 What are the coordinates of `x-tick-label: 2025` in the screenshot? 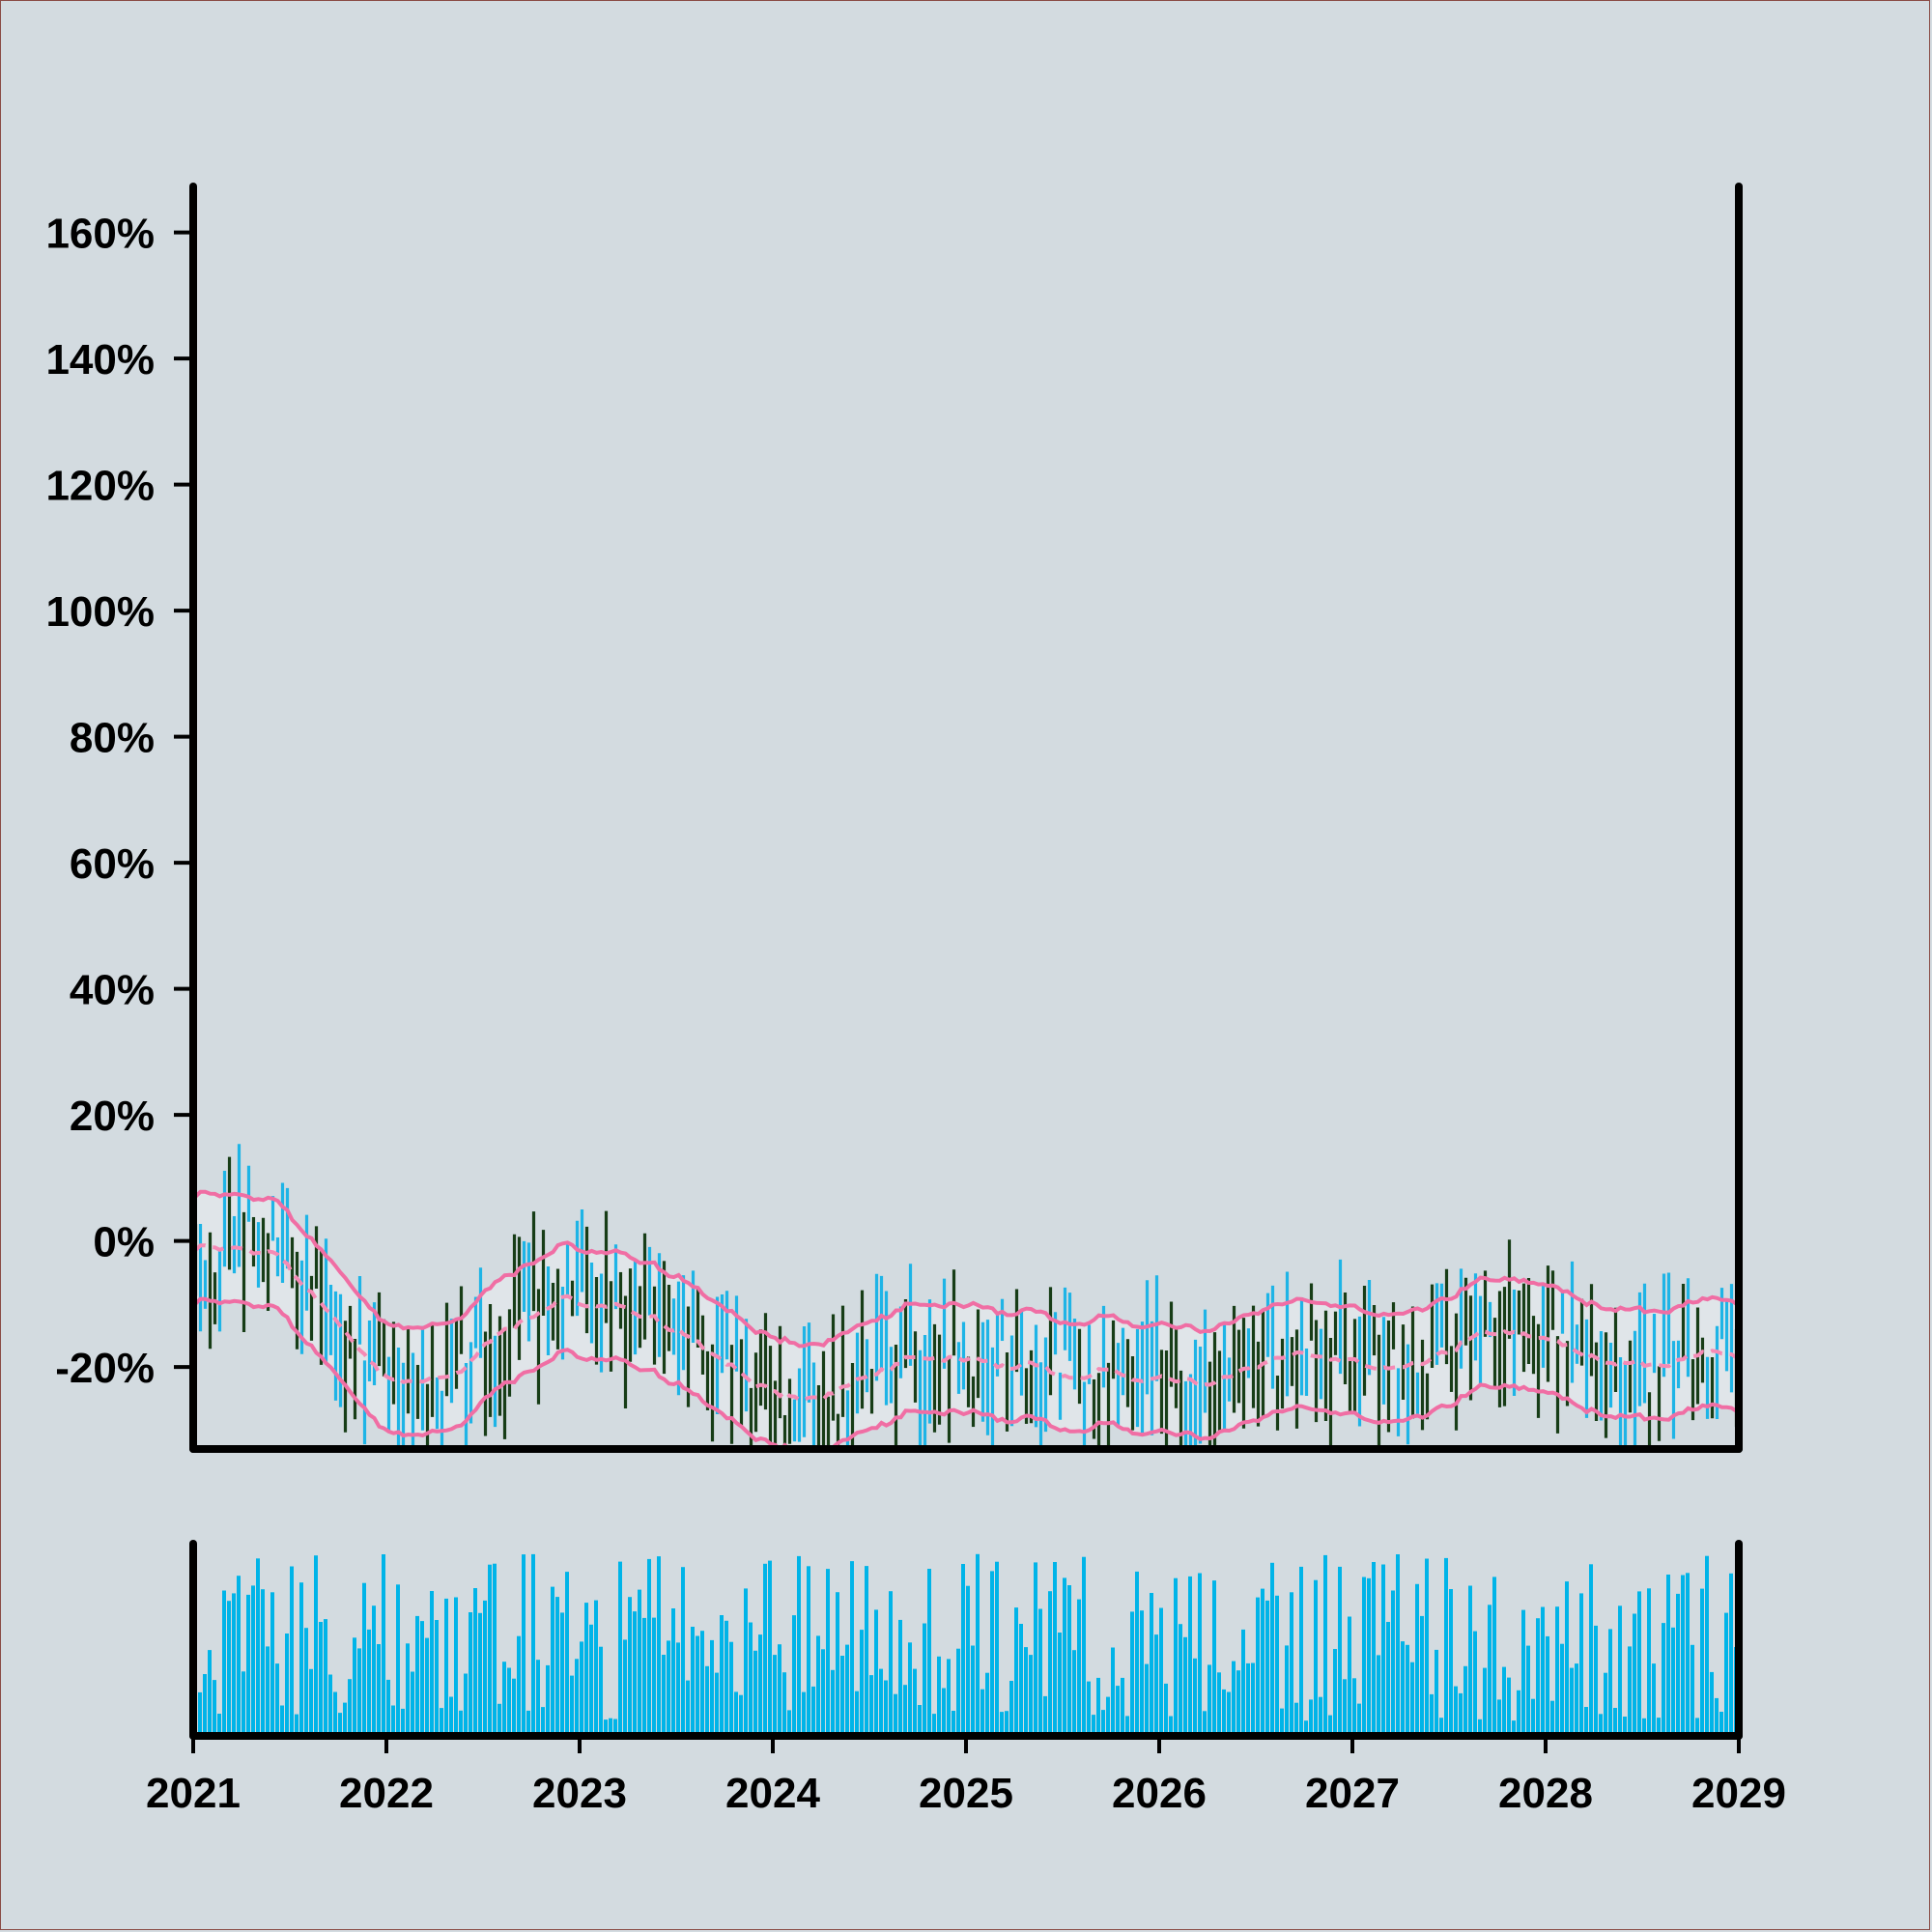 It's located at (966, 1793).